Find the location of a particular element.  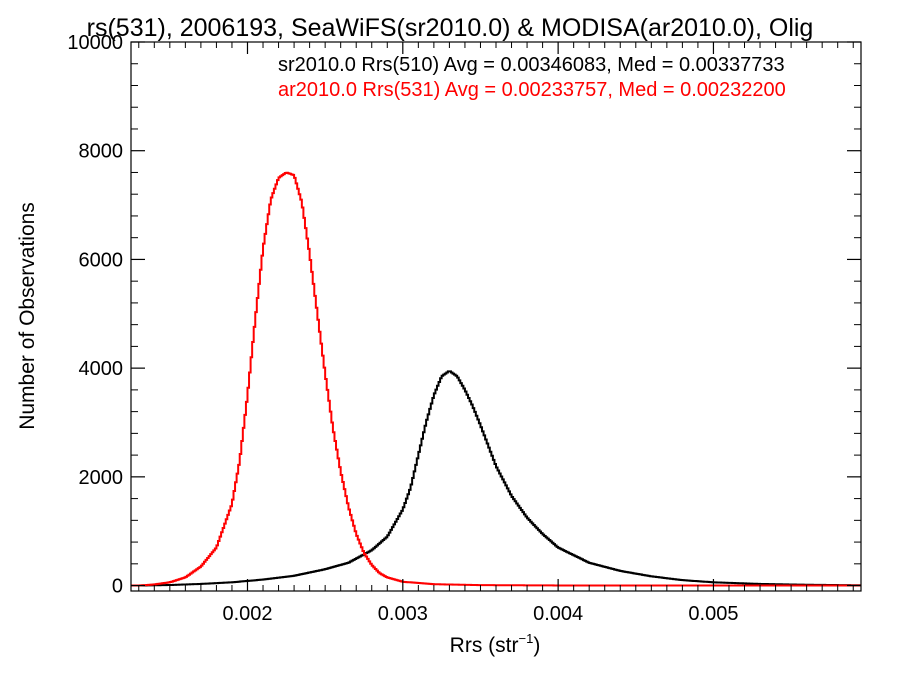

y-axis-label: Number of Observations is located at coordinates (27, 316).